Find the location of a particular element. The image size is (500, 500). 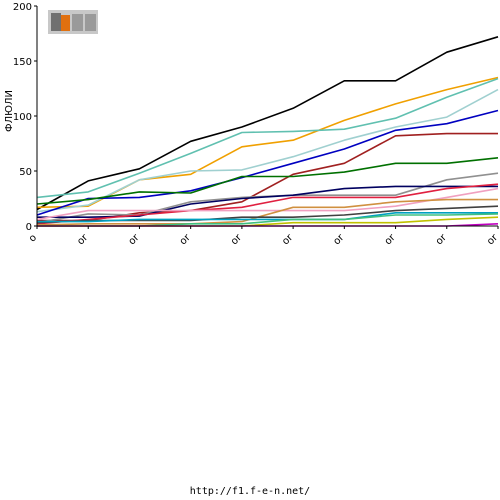

y-tick-label: 200 is located at coordinates (22, 7).